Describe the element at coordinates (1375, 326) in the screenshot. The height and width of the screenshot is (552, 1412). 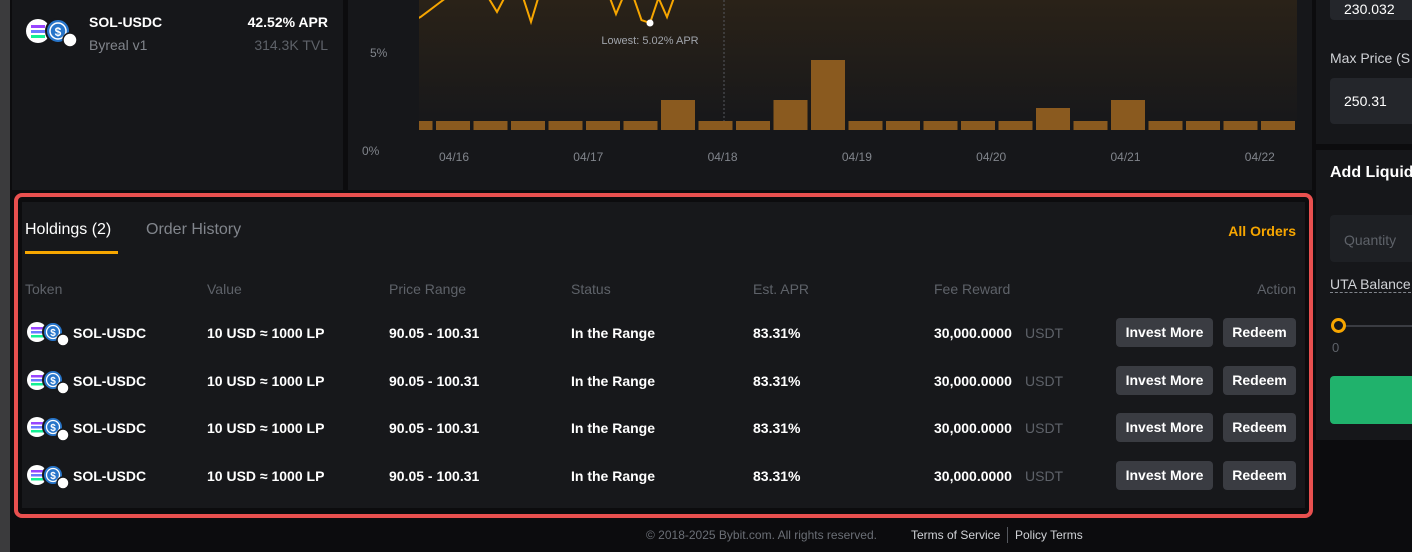
I see `slider-track` at that location.